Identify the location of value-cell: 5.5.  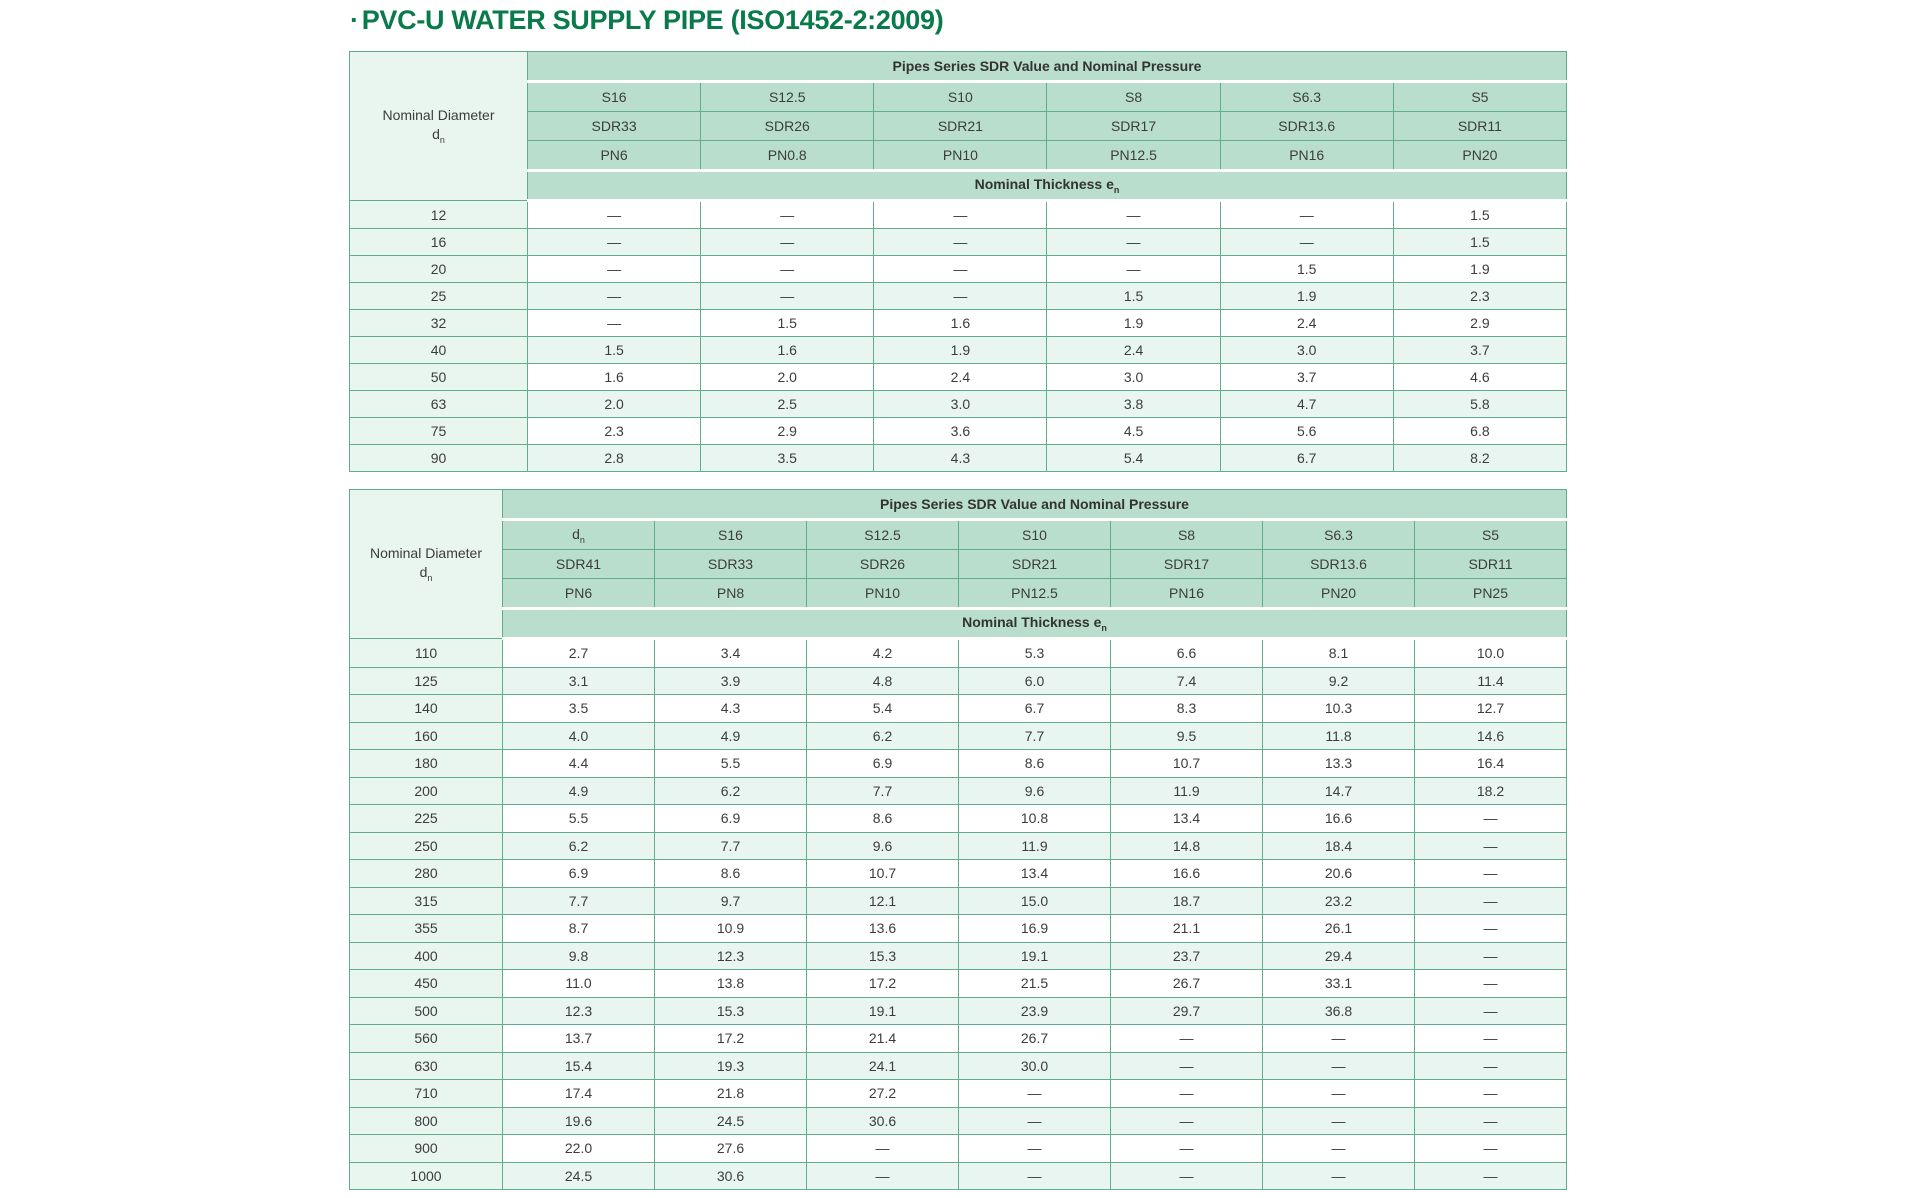
(730, 763).